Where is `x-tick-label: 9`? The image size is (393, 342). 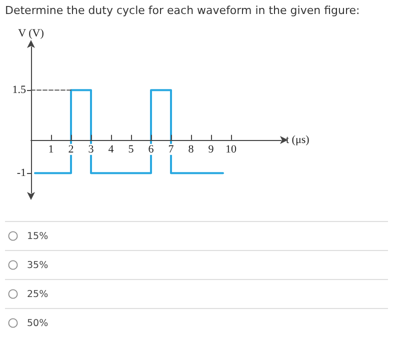 x-tick-label: 9 is located at coordinates (211, 149).